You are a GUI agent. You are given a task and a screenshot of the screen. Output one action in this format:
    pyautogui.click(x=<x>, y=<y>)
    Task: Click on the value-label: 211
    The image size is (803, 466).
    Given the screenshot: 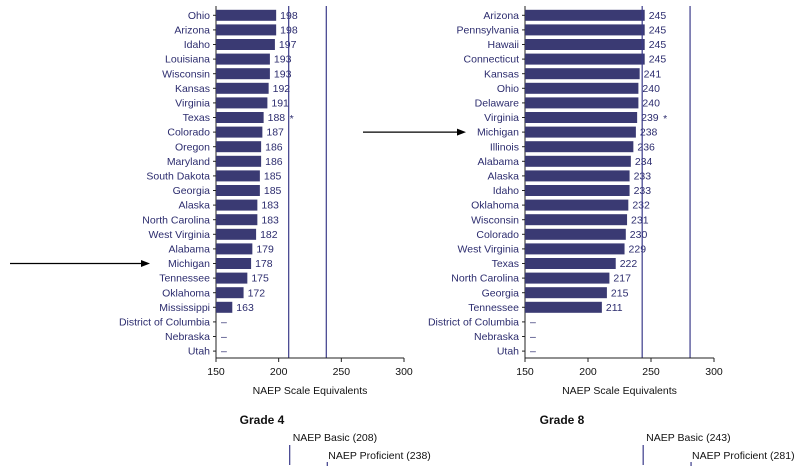 What is the action you would take?
    pyautogui.click(x=614, y=308)
    